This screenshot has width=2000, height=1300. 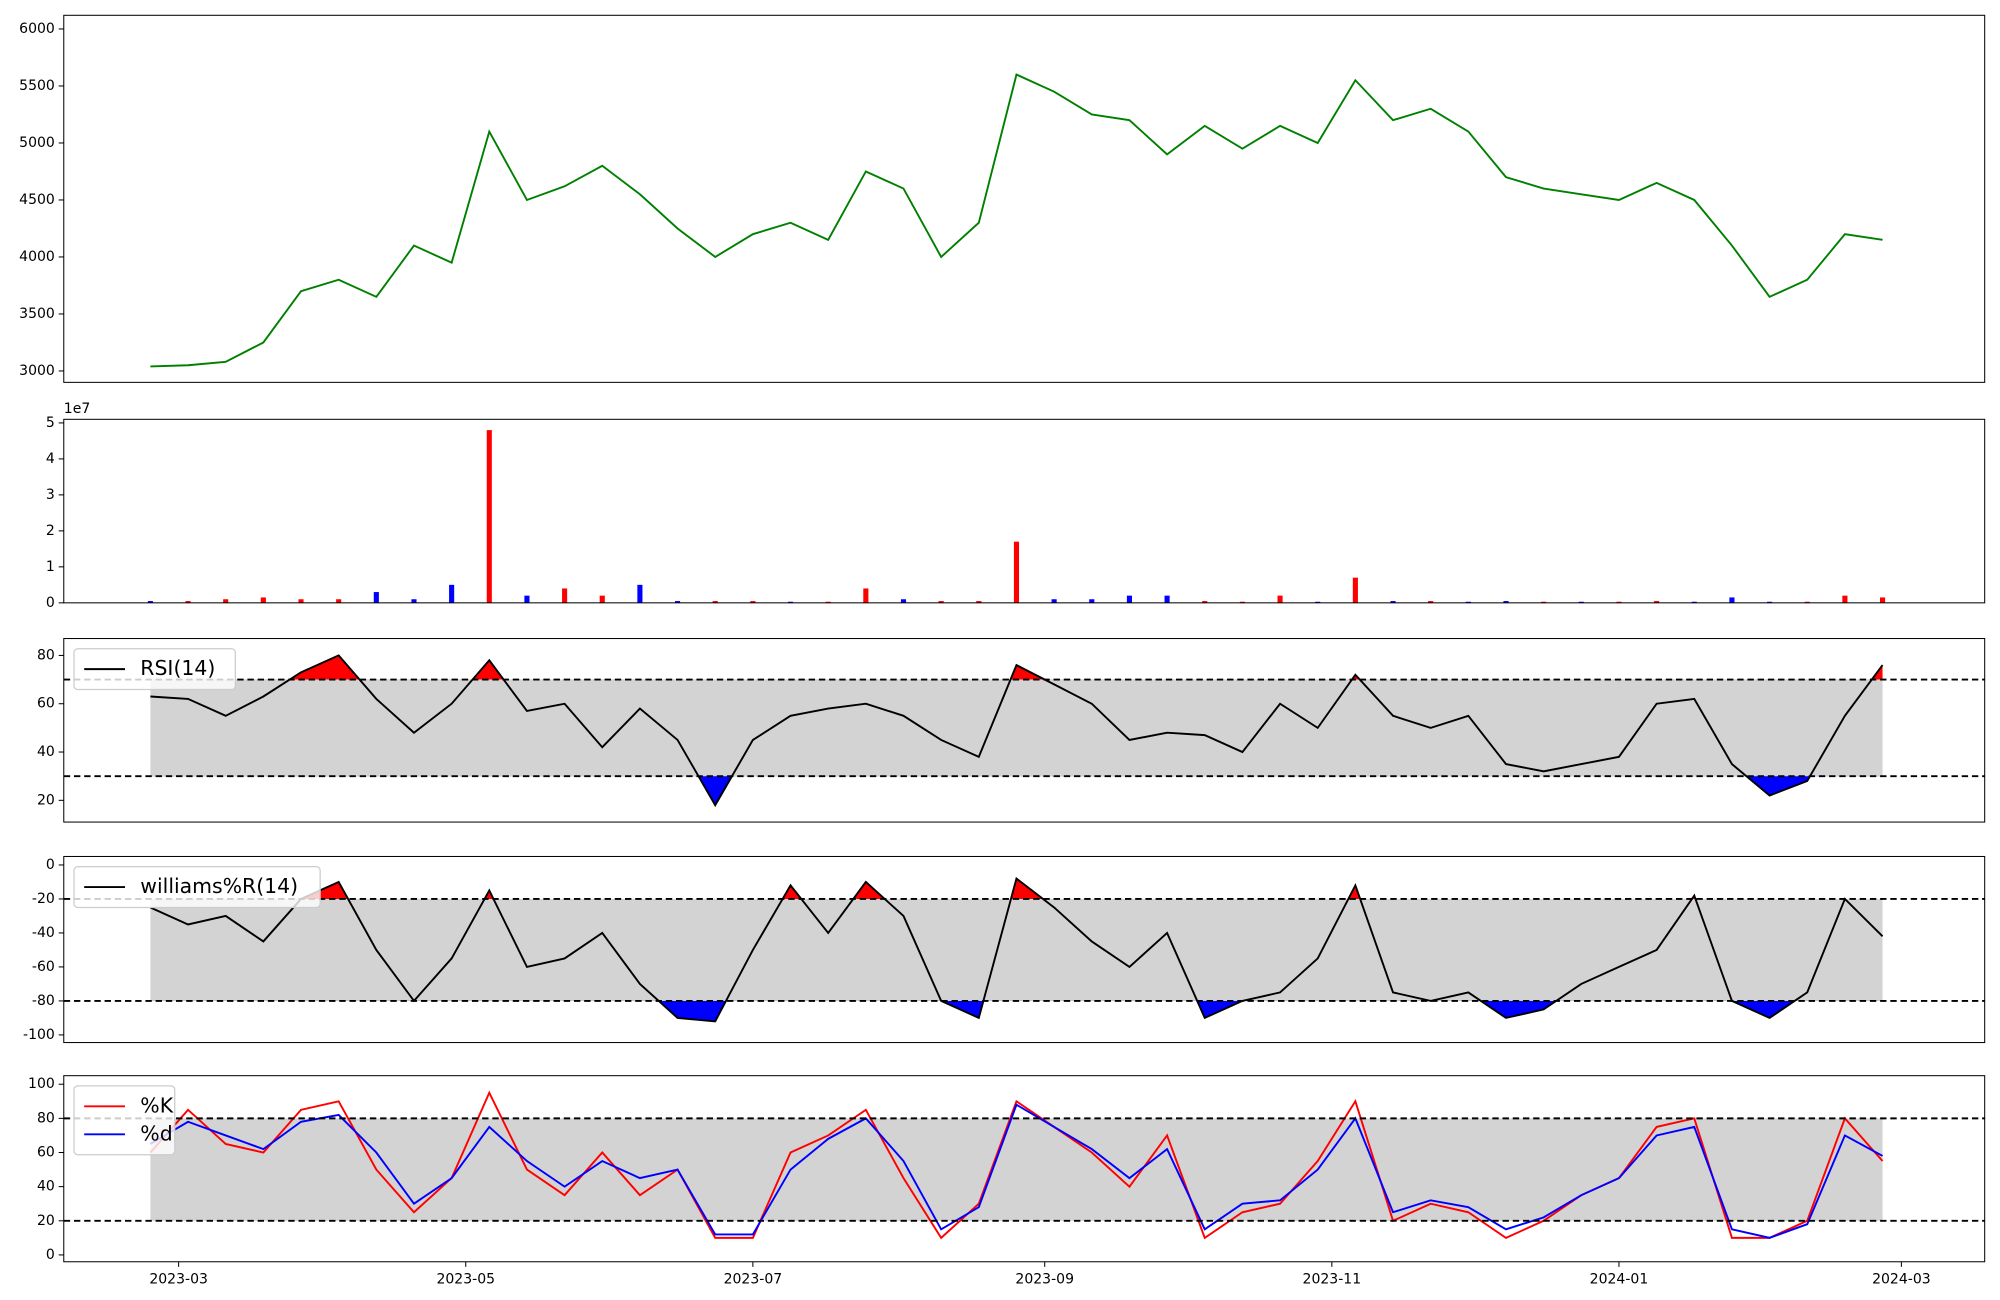 What do you see at coordinates (37, 314) in the screenshot?
I see `y-tick-label: 3500` at bounding box center [37, 314].